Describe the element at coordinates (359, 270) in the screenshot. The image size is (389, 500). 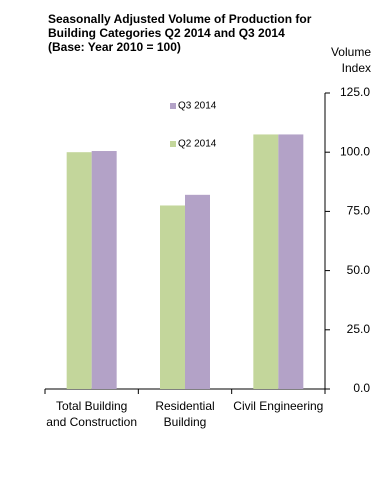
I see `y-tick-label: 50.0` at that location.